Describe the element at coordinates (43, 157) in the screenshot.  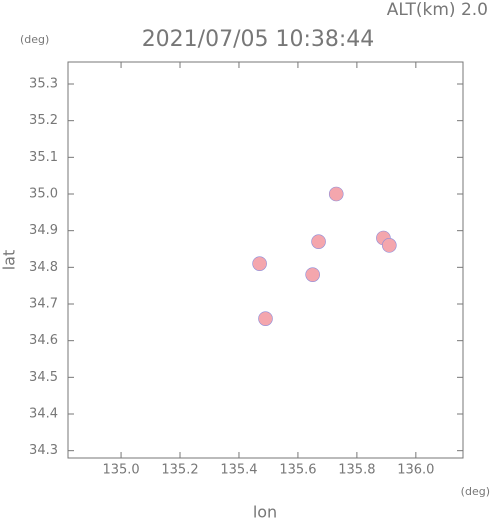
I see `y-tick-label: 35.1` at that location.